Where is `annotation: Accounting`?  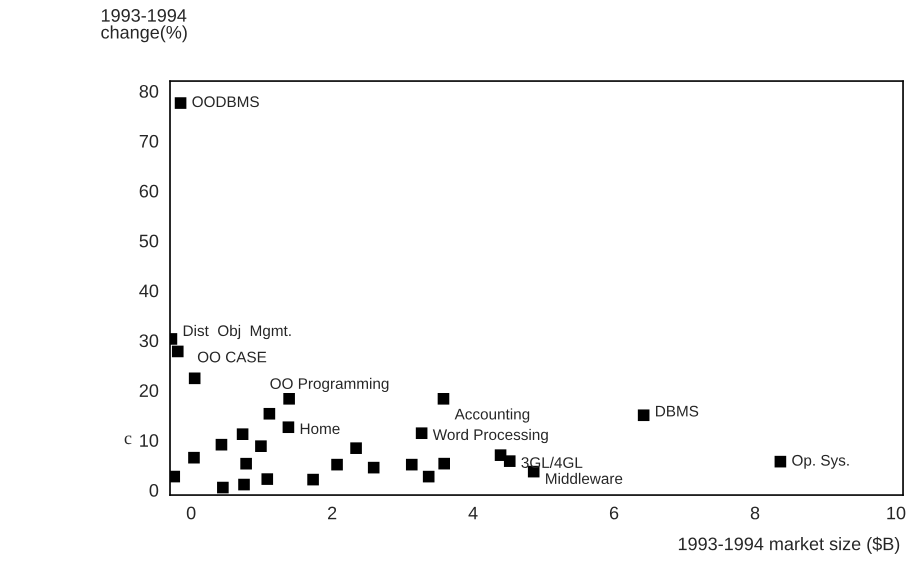 annotation: Accounting is located at coordinates (492, 415).